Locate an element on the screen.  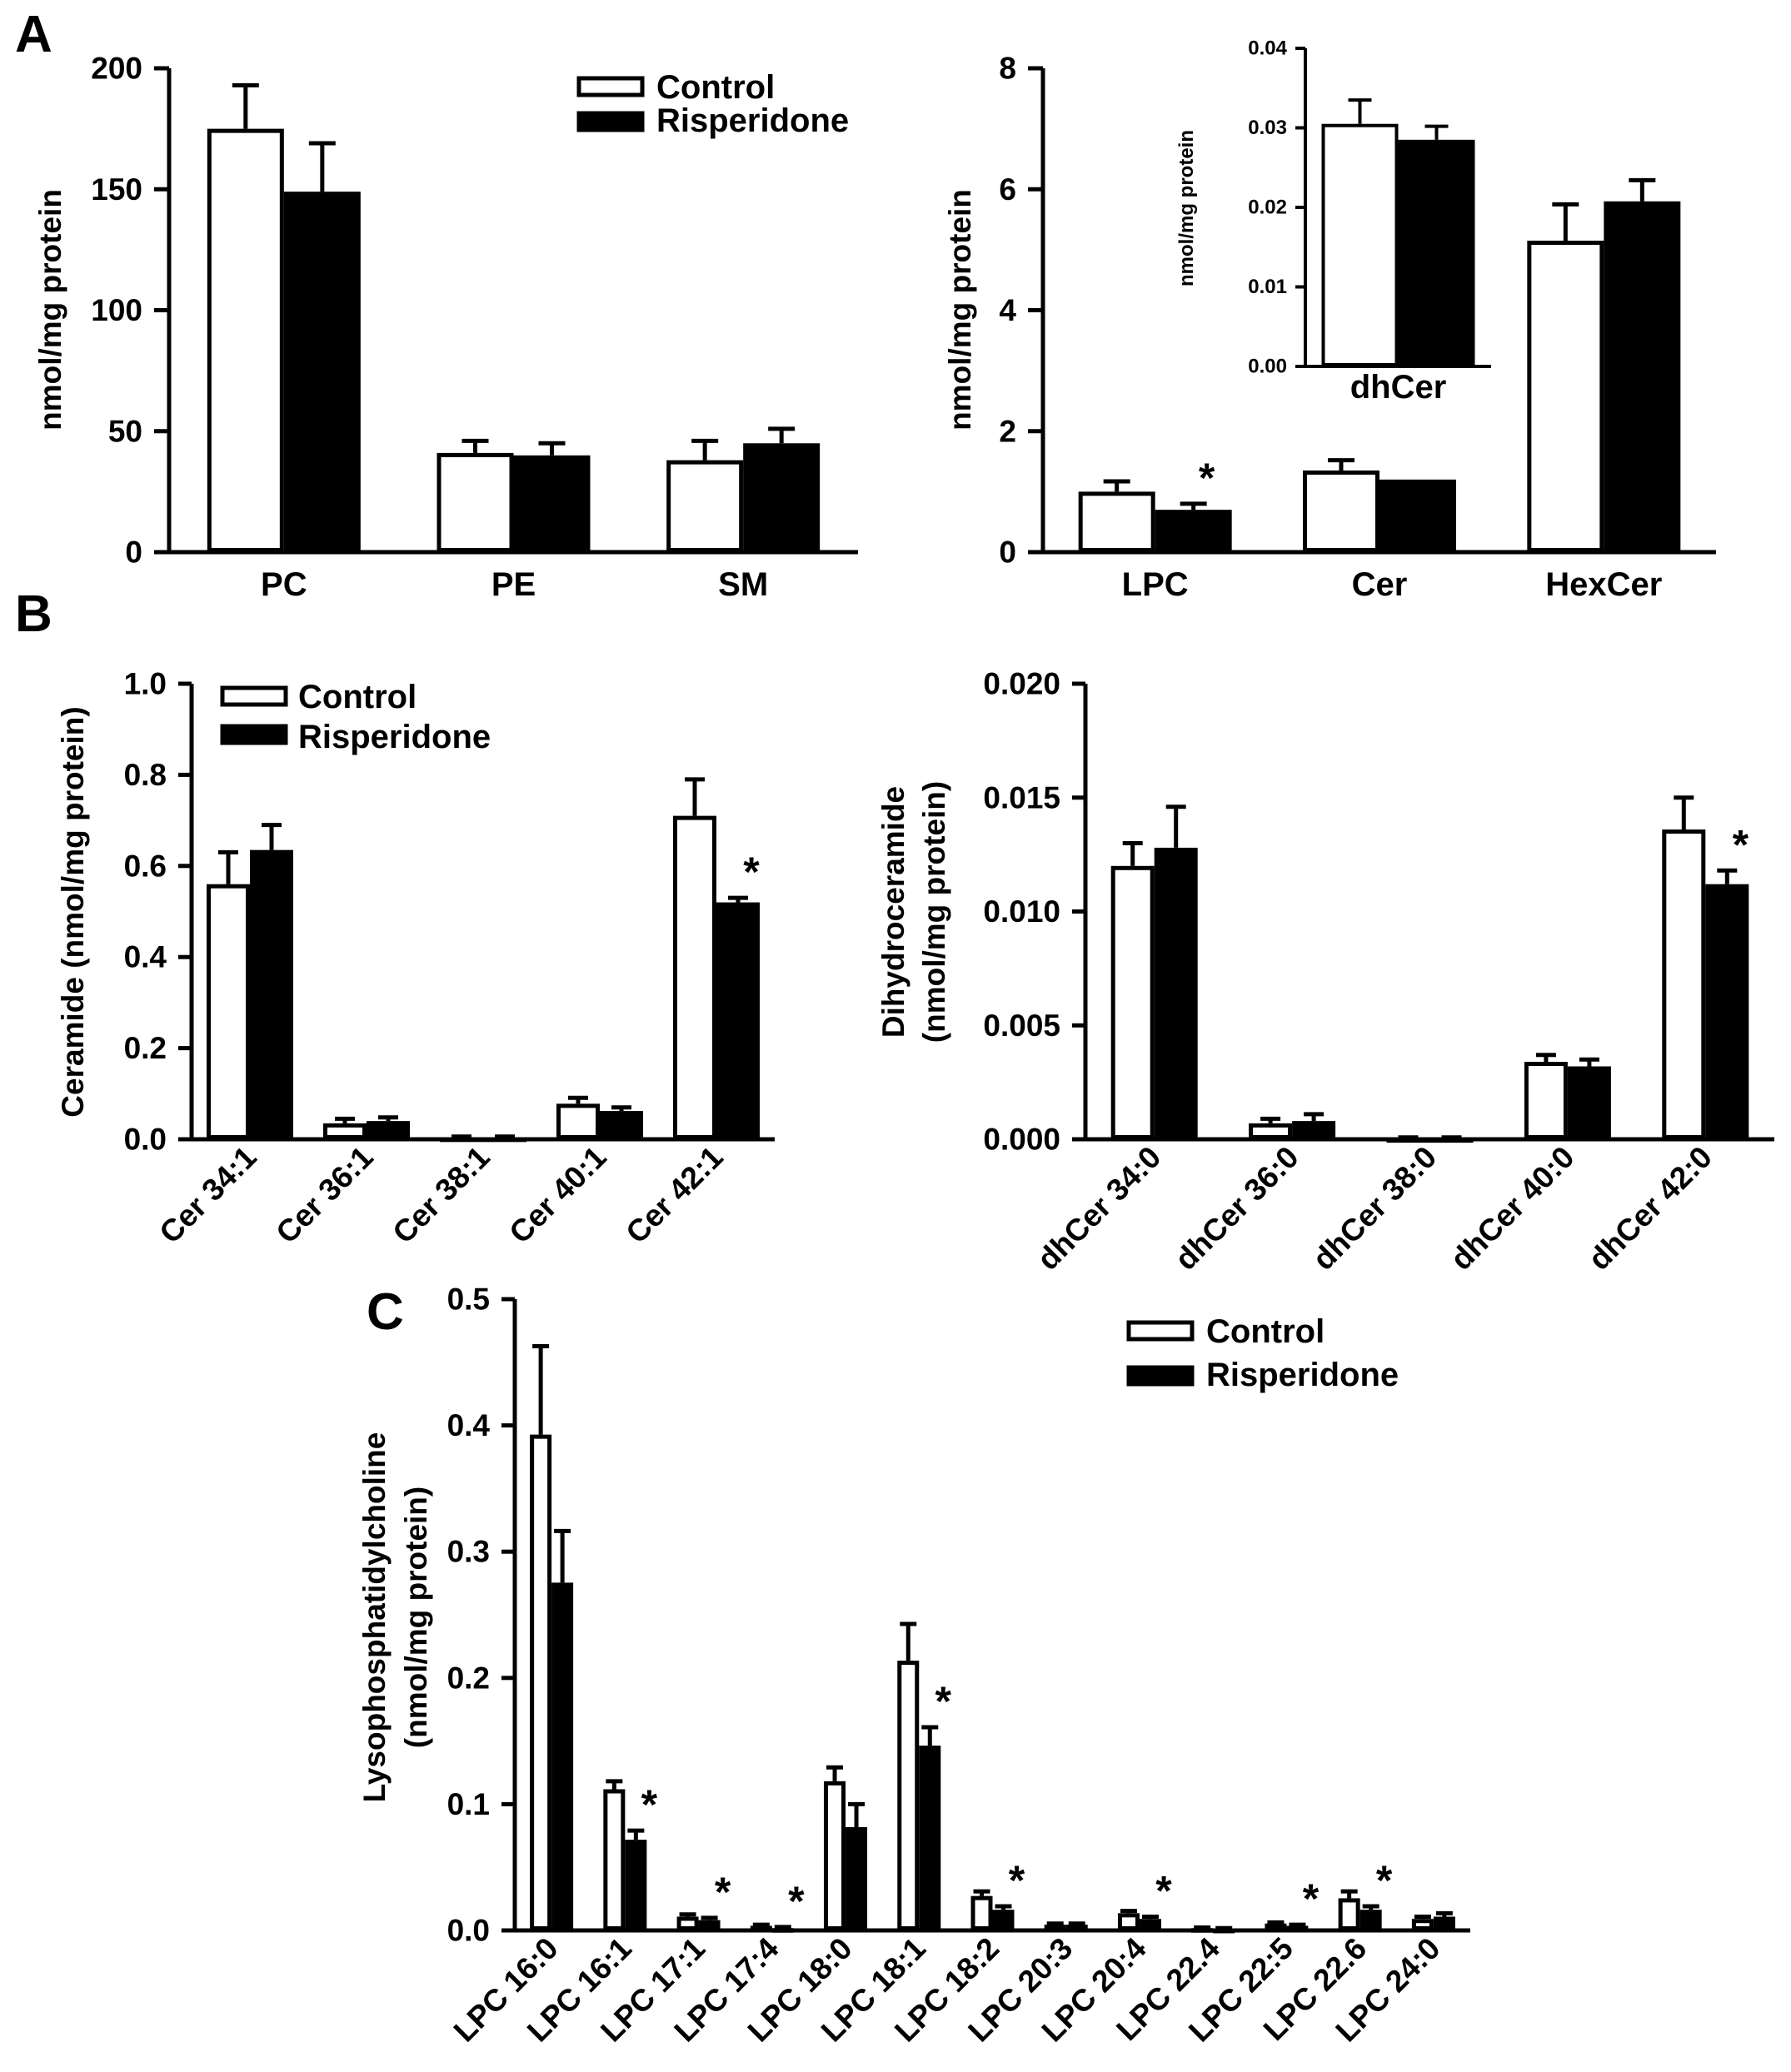
y-tick-label: 50 is located at coordinates (125, 431).